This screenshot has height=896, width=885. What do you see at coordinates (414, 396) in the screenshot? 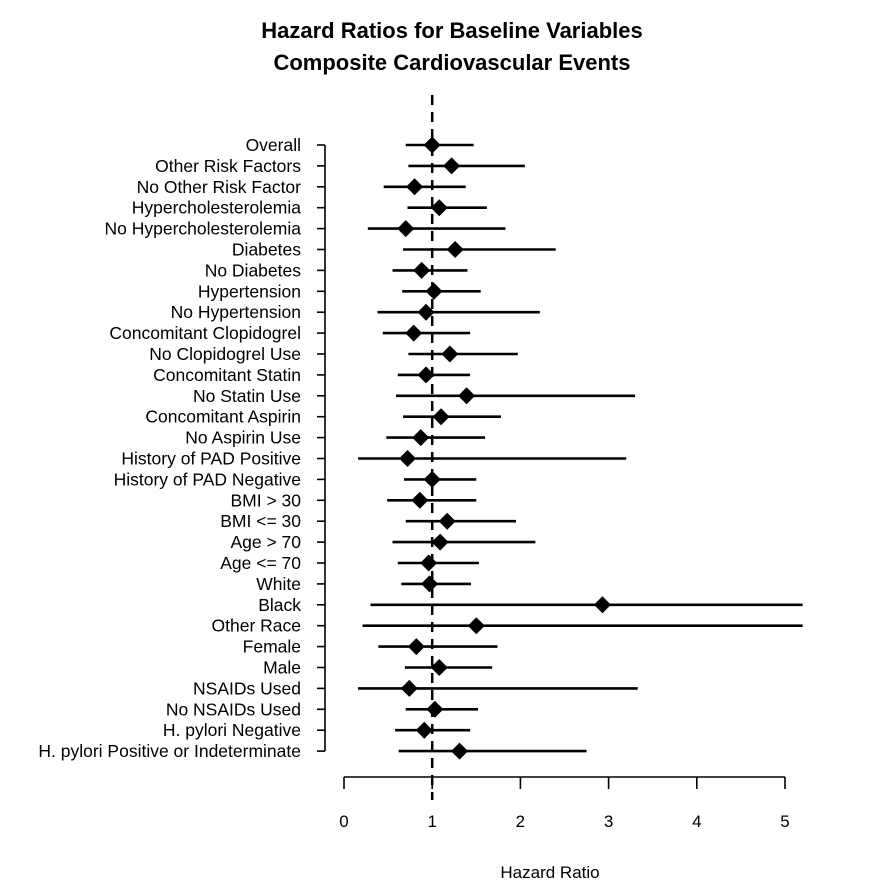
I see `forest-row: No Statin Use` at bounding box center [414, 396].